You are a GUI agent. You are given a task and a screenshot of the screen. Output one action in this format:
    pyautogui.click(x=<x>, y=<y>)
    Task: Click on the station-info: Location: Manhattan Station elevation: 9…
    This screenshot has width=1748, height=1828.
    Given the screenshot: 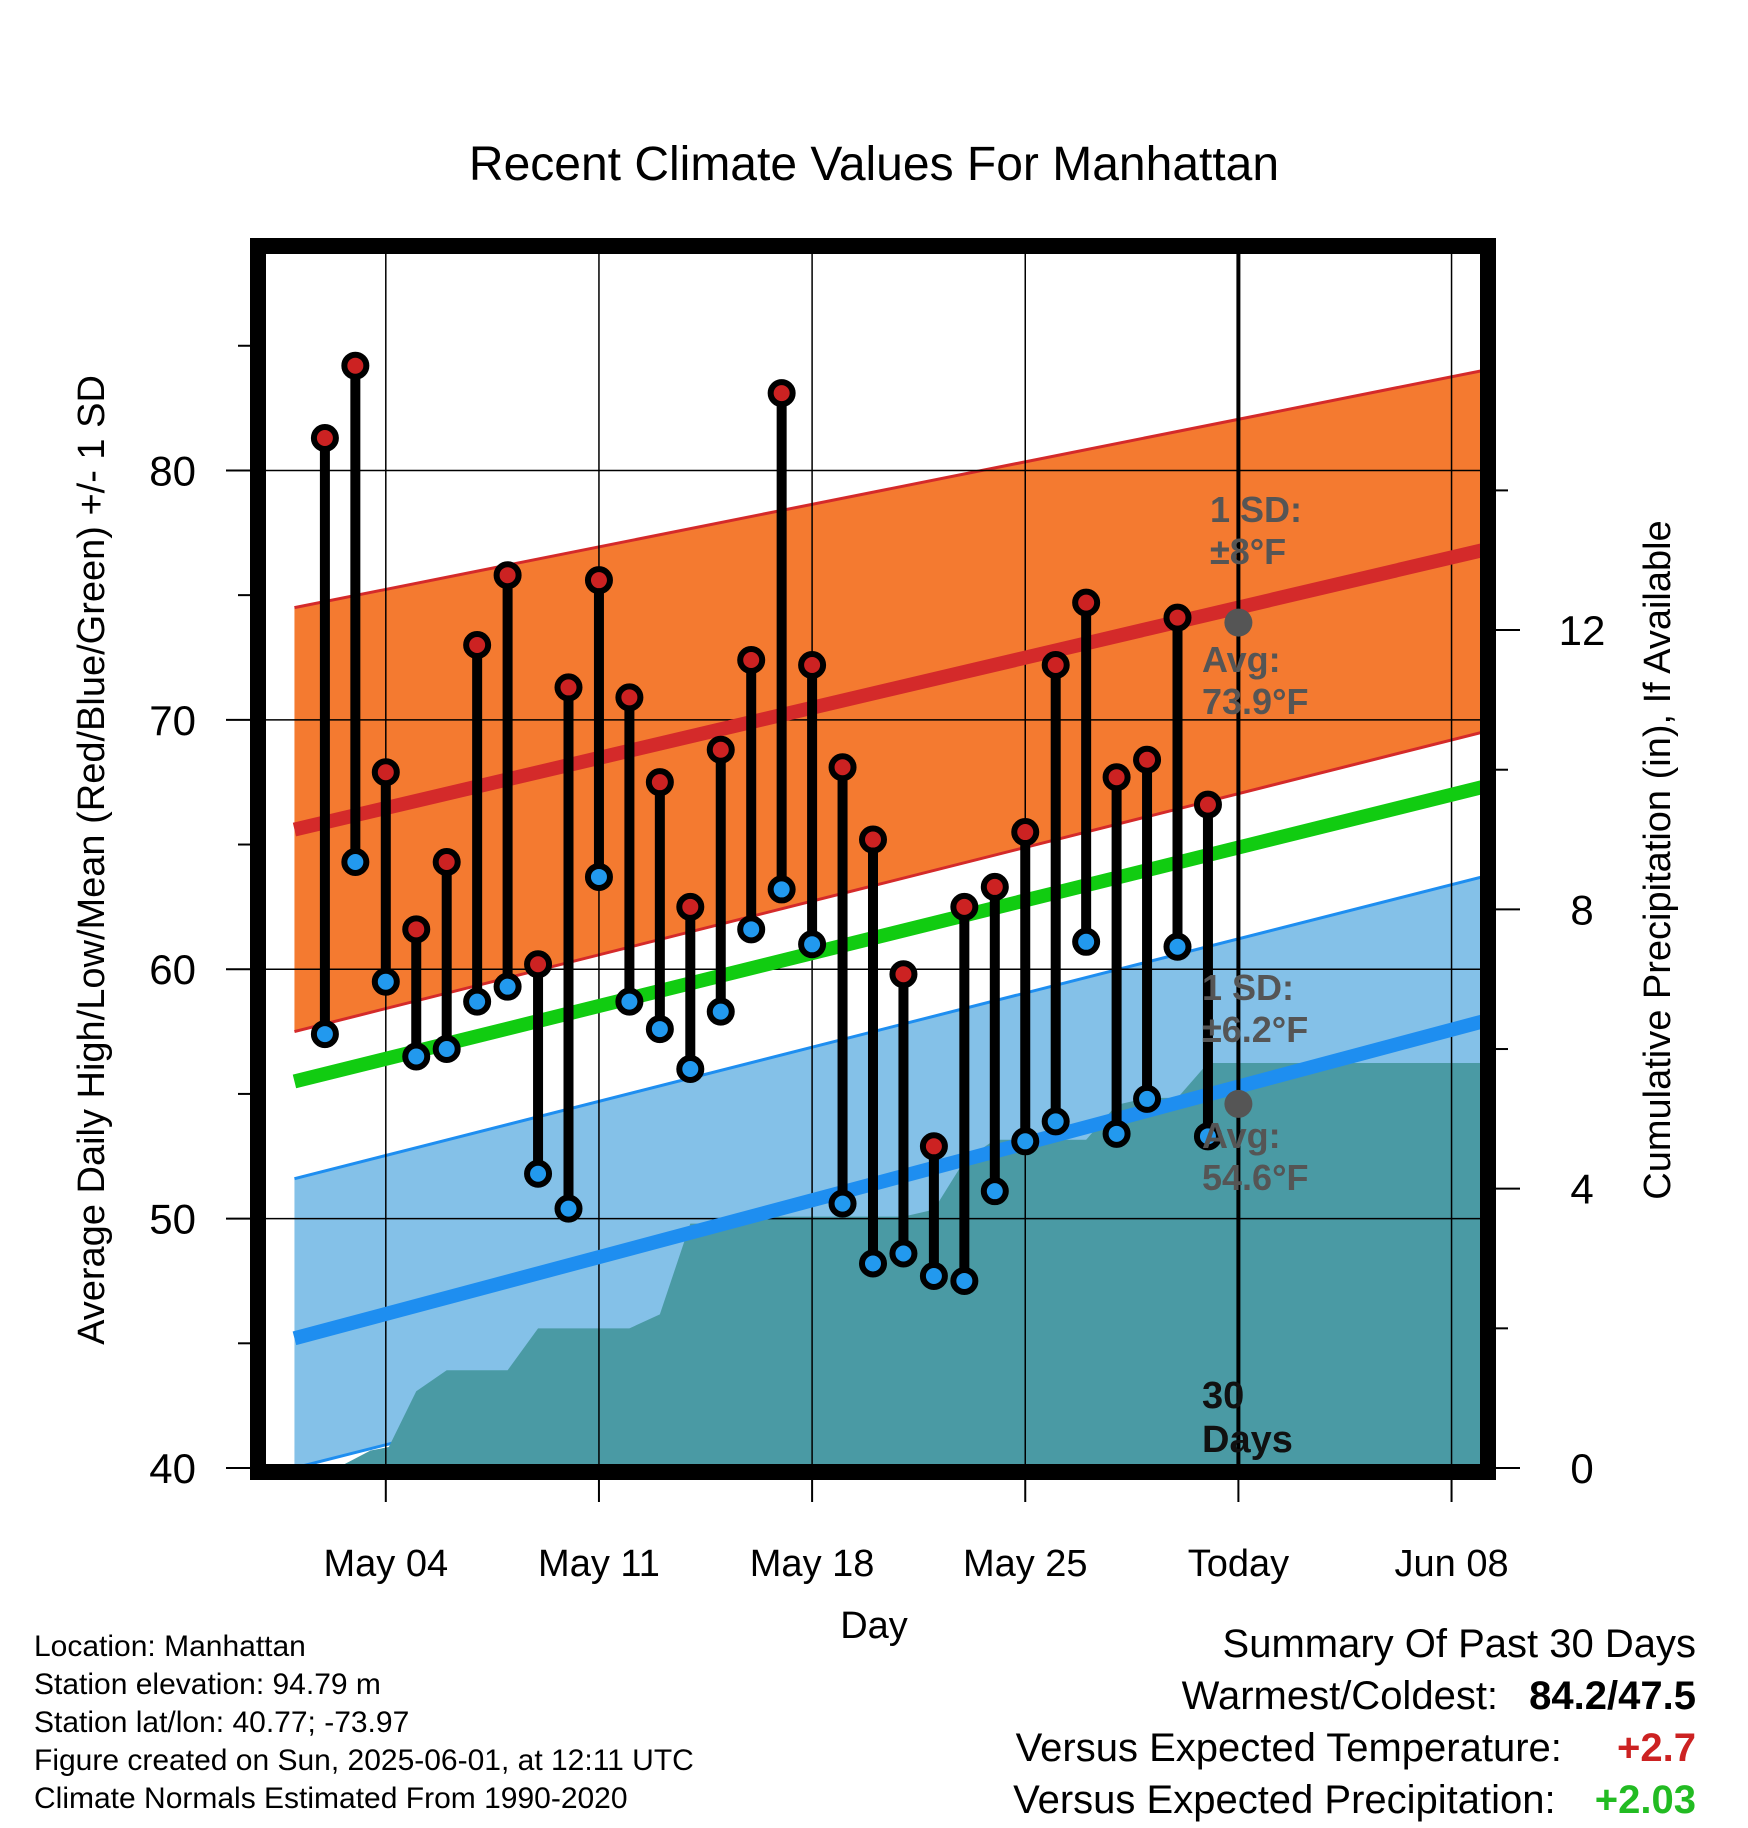 What is the action you would take?
    pyautogui.click(x=364, y=1723)
    